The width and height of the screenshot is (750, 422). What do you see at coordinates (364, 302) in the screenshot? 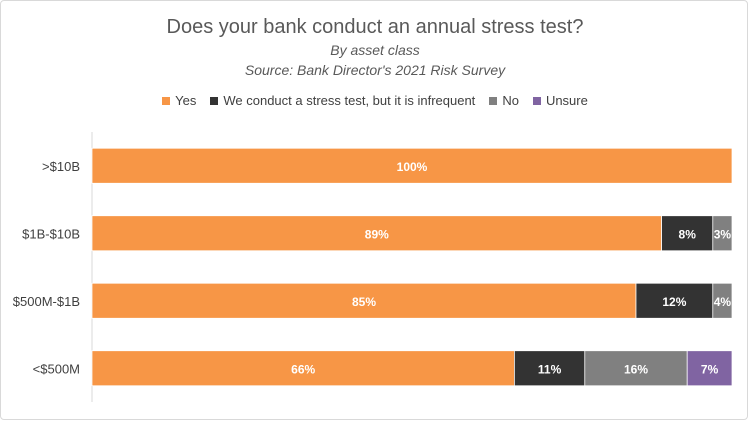
I see `data-label: 85%` at bounding box center [364, 302].